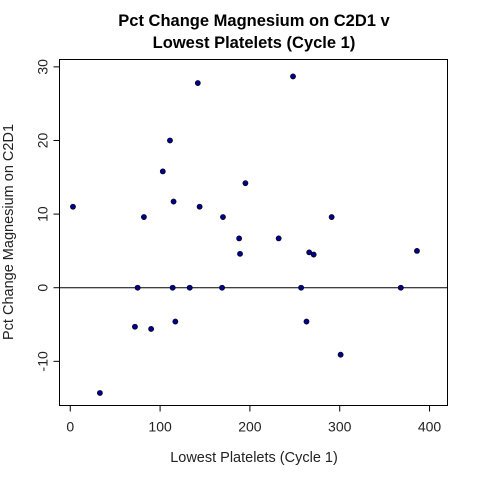 Image resolution: width=480 pixels, height=480 pixels. What do you see at coordinates (43, 214) in the screenshot?
I see `y-tick-label: 10` at bounding box center [43, 214].